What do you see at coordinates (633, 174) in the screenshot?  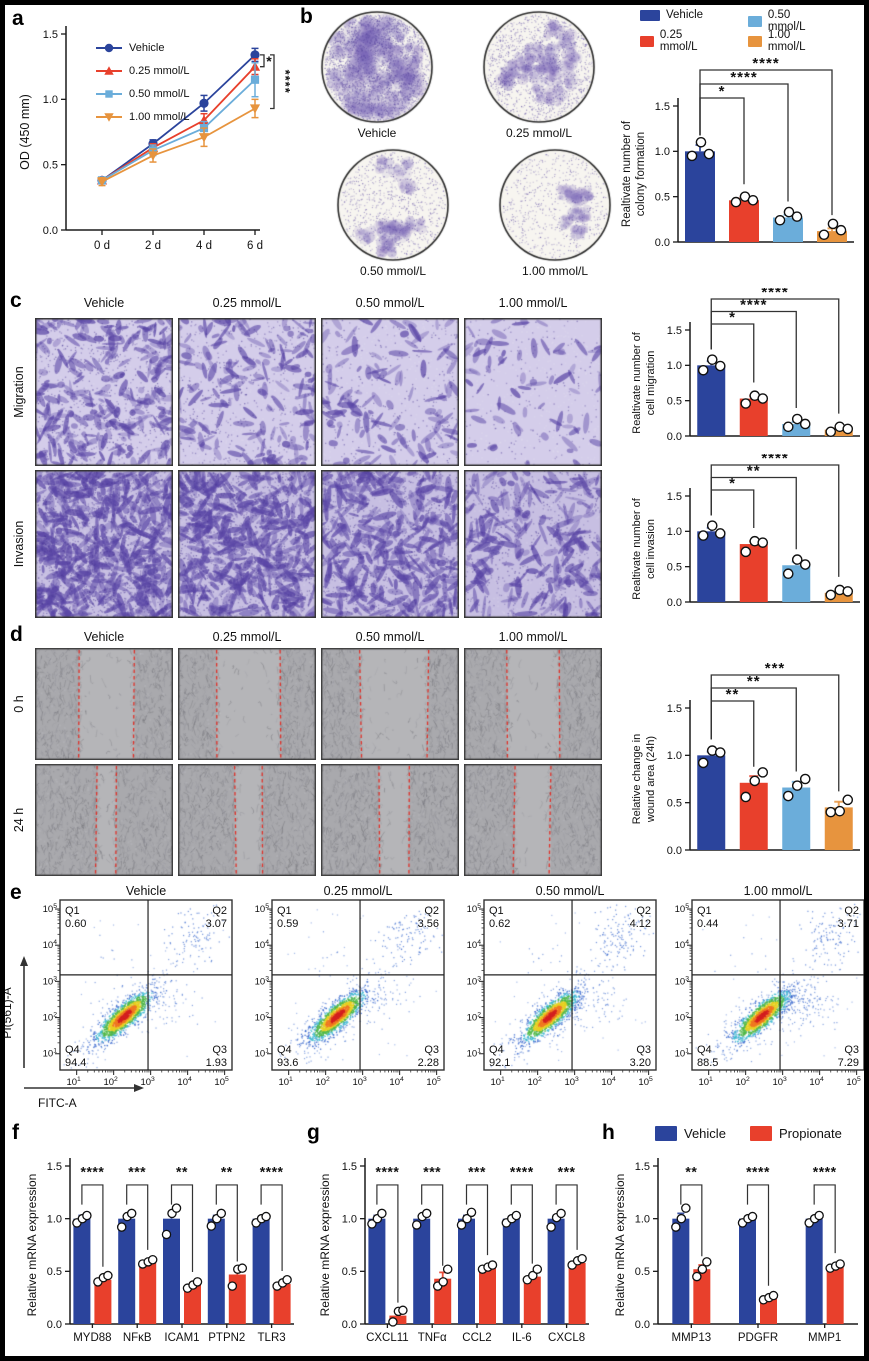 I see `panel-b-y-axis-label: Realtivate number of colony formation` at bounding box center [633, 174].